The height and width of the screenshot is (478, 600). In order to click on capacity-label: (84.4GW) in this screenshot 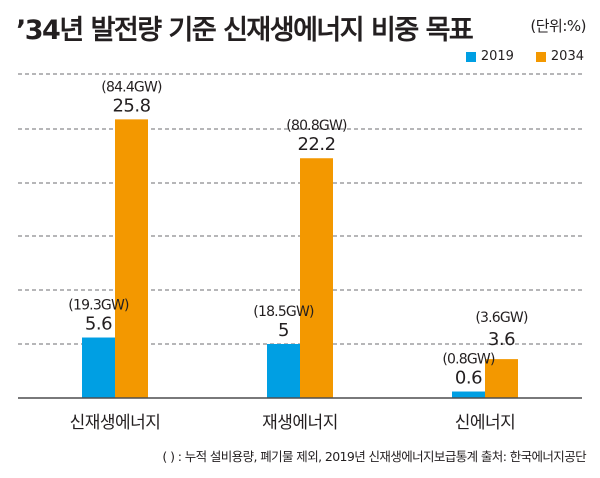, I will do `click(131, 87)`.